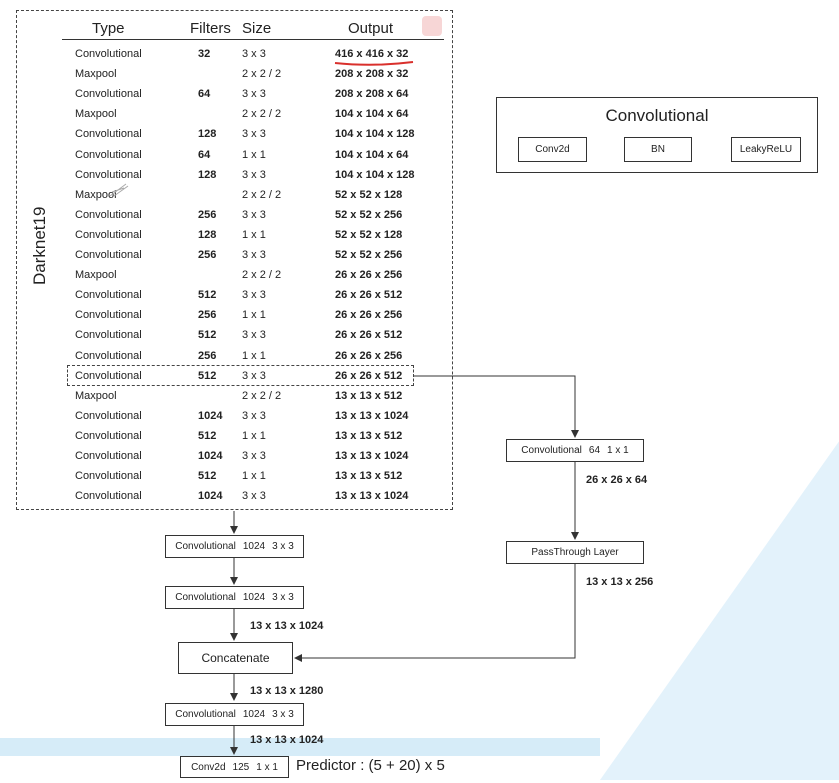 Image resolution: width=839 pixels, height=783 pixels. I want to click on final-conv2d-box: Conv2d 125 1 x 1, so click(234, 767).